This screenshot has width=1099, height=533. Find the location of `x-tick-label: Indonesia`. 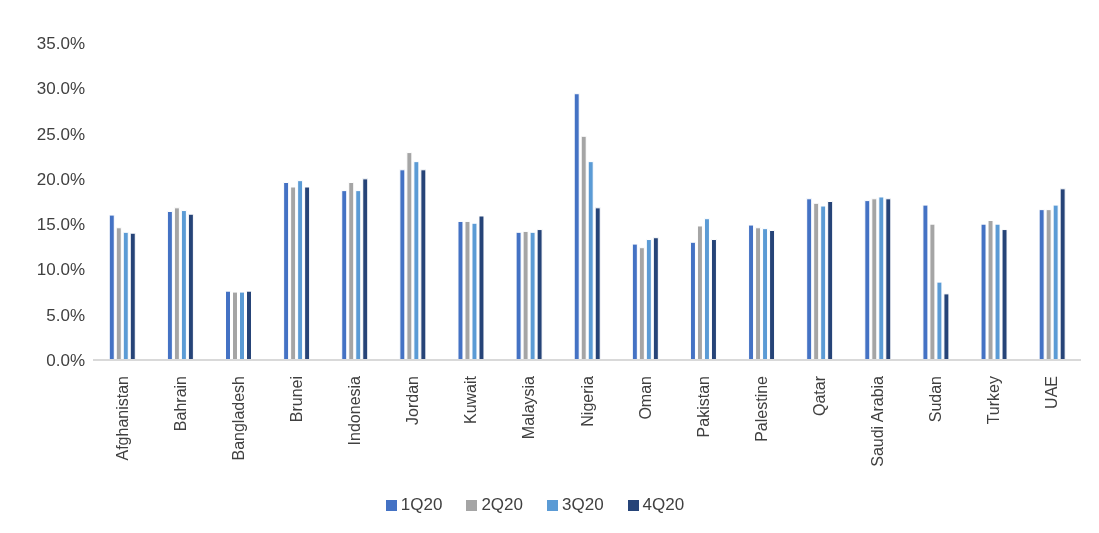

x-tick-label: Indonesia is located at coordinates (355, 410).